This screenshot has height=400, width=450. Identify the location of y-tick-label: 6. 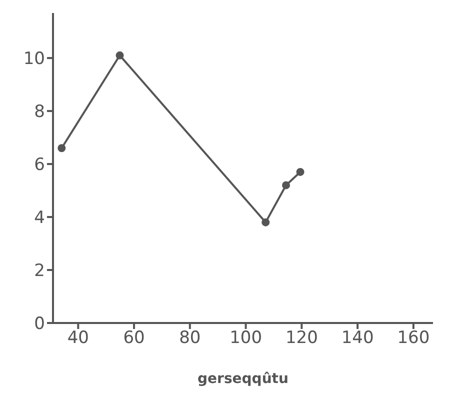
(39, 165).